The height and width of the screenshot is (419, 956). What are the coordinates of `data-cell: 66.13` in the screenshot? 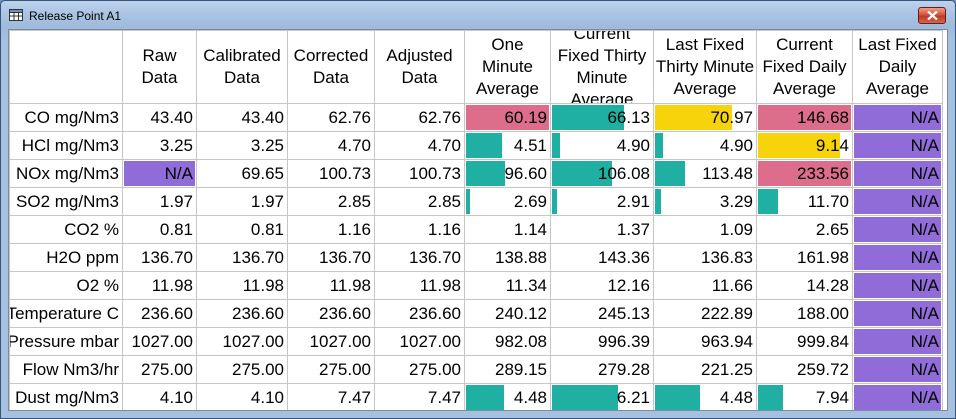 It's located at (602, 117).